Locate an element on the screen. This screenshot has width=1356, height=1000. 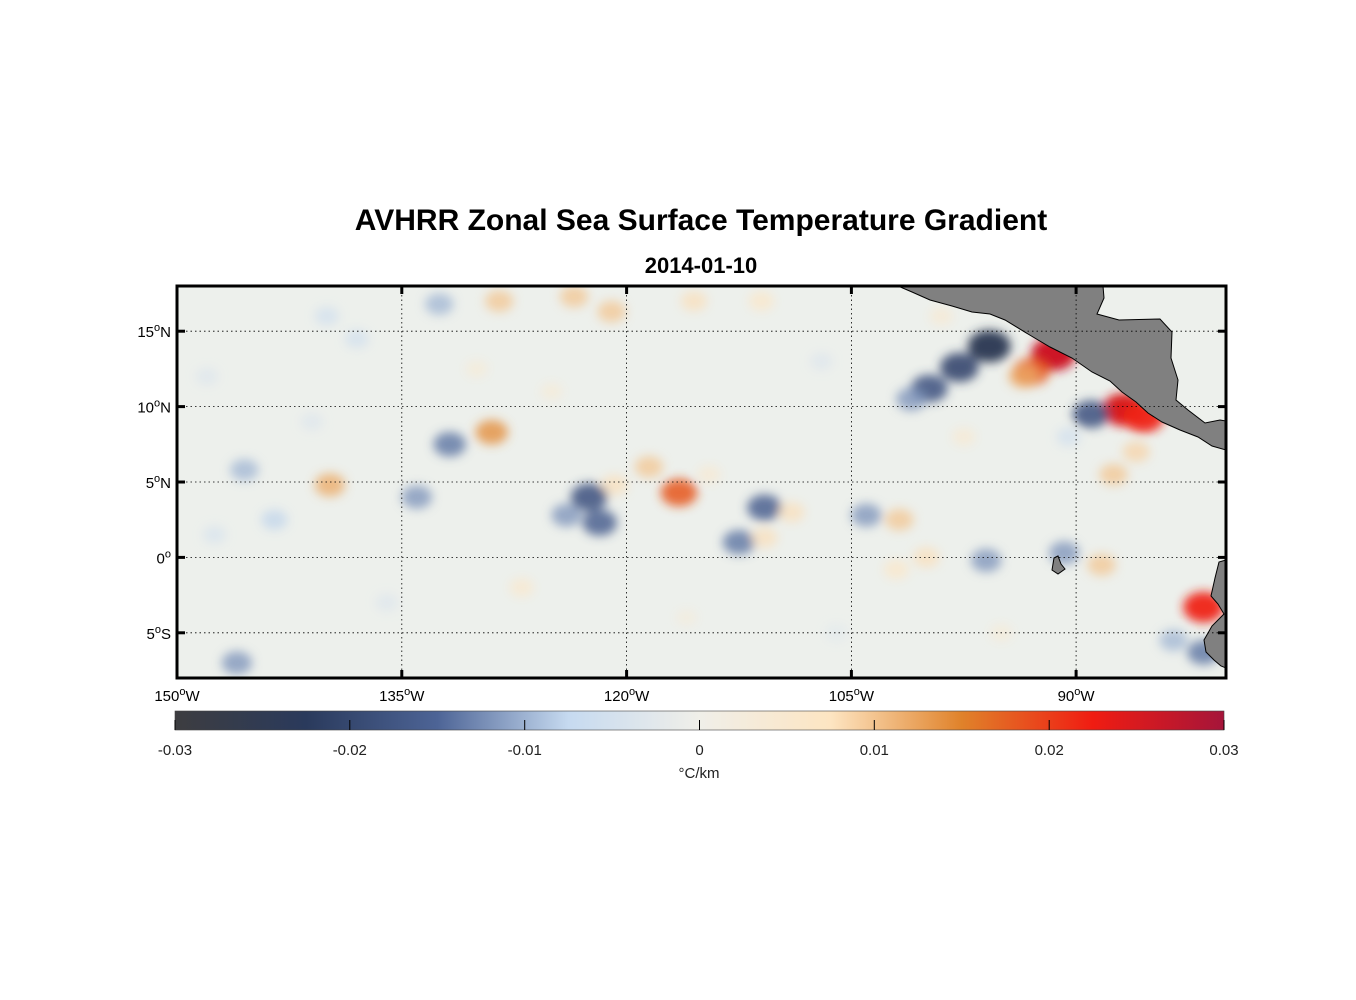
colorbar-tick-label: 0.02 is located at coordinates (1049, 750).